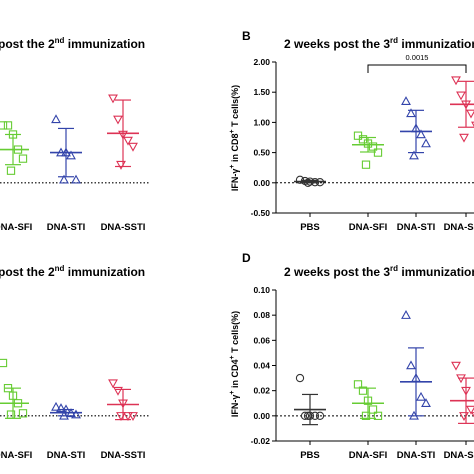  Describe the element at coordinates (261, 92) in the screenshot. I see `y-tick-label: 1.50` at that location.